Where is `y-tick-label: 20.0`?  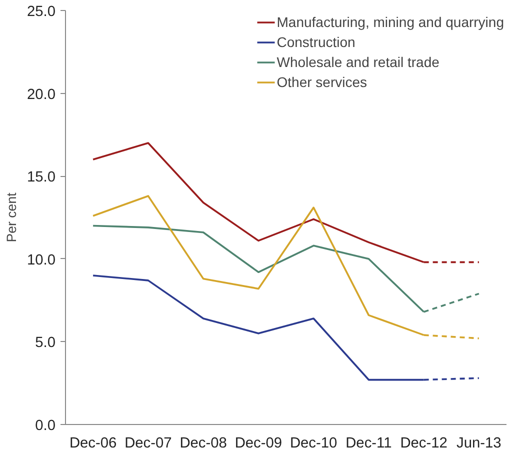 y-tick-label: 20.0 is located at coordinates (41, 94).